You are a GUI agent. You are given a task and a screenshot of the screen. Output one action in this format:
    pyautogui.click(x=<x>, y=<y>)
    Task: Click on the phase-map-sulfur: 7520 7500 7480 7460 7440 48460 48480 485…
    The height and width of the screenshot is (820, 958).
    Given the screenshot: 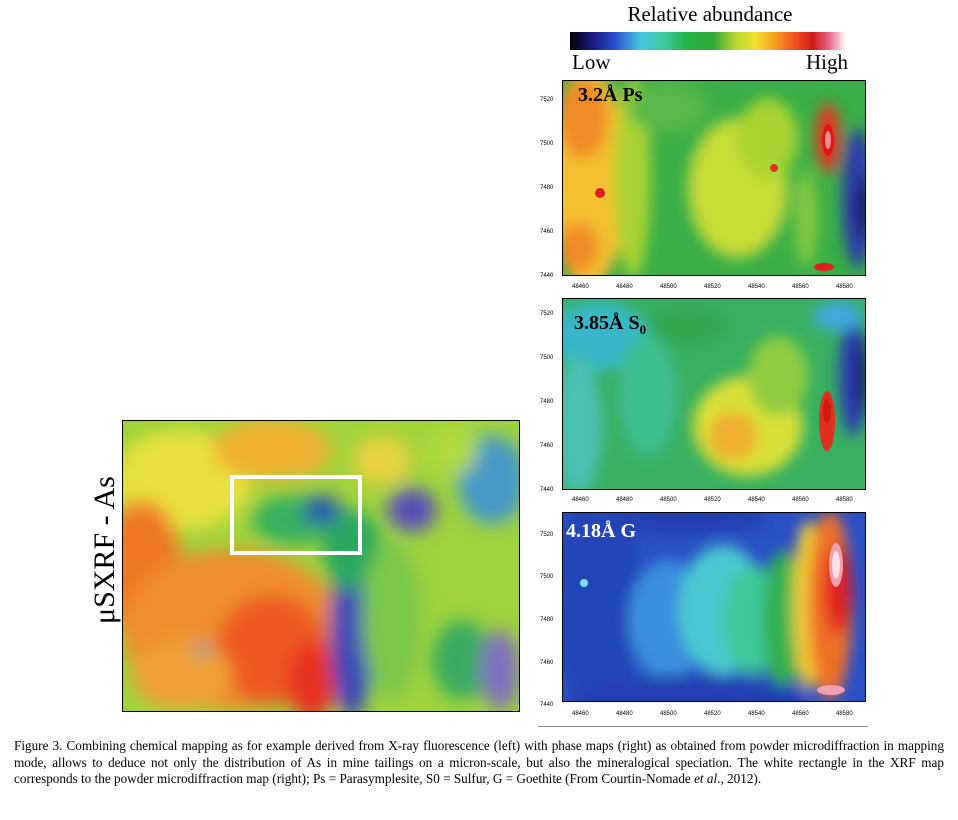 What is the action you would take?
    pyautogui.click(x=703, y=402)
    